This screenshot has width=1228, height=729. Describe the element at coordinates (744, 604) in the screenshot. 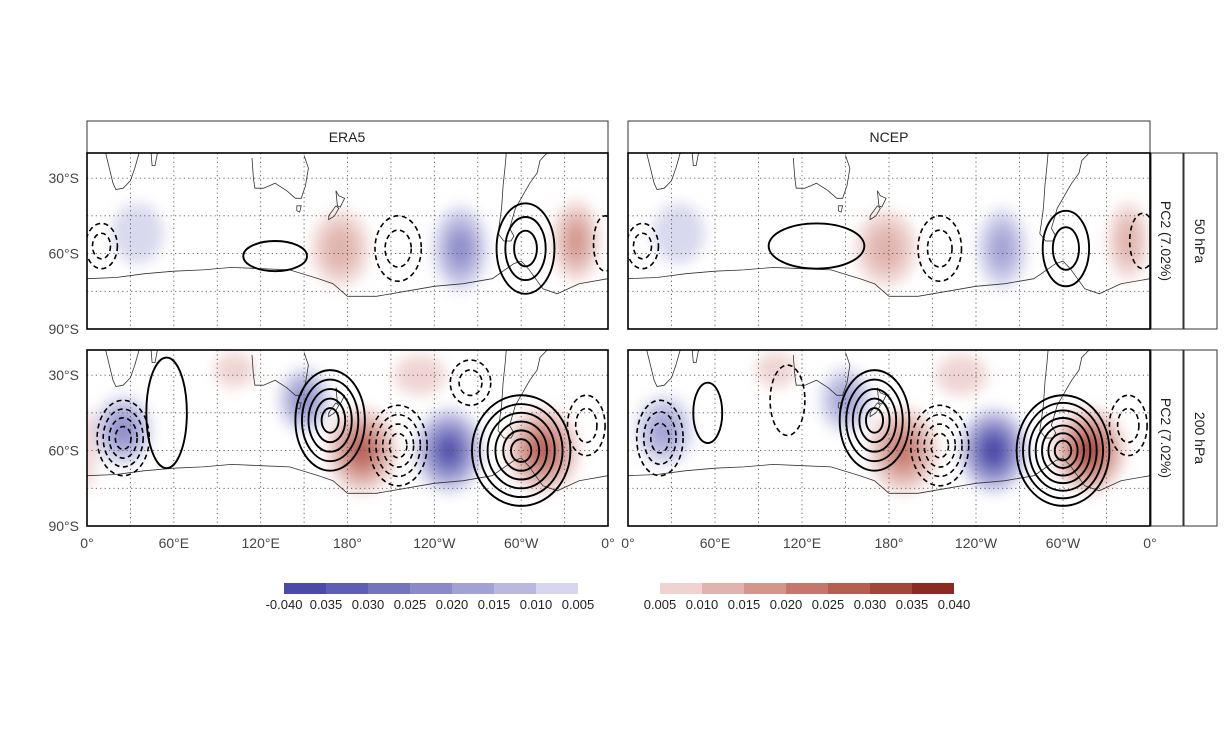

I see `colorbar-label-positive: 0.015` at that location.